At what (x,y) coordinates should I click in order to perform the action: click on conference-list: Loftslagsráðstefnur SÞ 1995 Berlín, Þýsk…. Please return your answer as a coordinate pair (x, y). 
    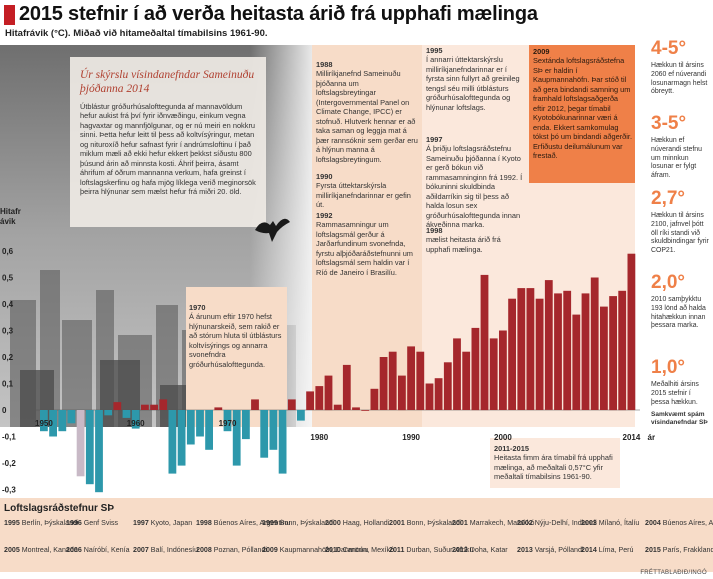
    Looking at the image, I should click on (356, 535).